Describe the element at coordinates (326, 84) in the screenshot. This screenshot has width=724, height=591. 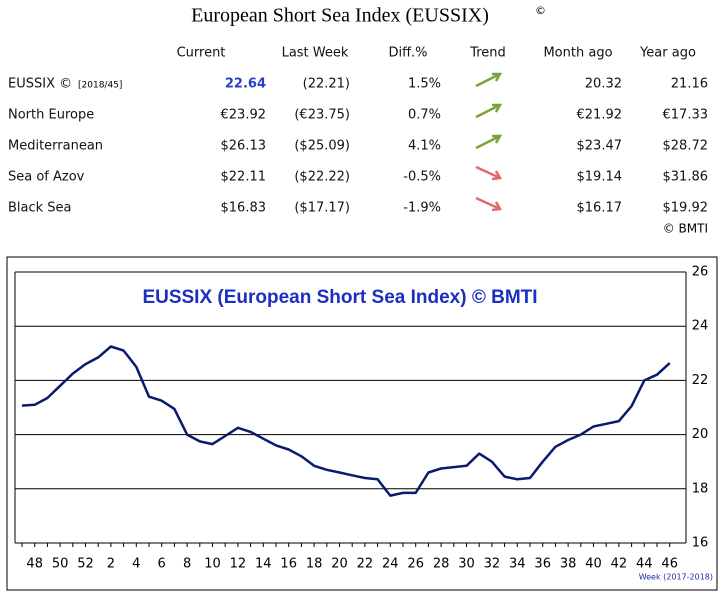
I see `table-cell: (22.21)` at that location.